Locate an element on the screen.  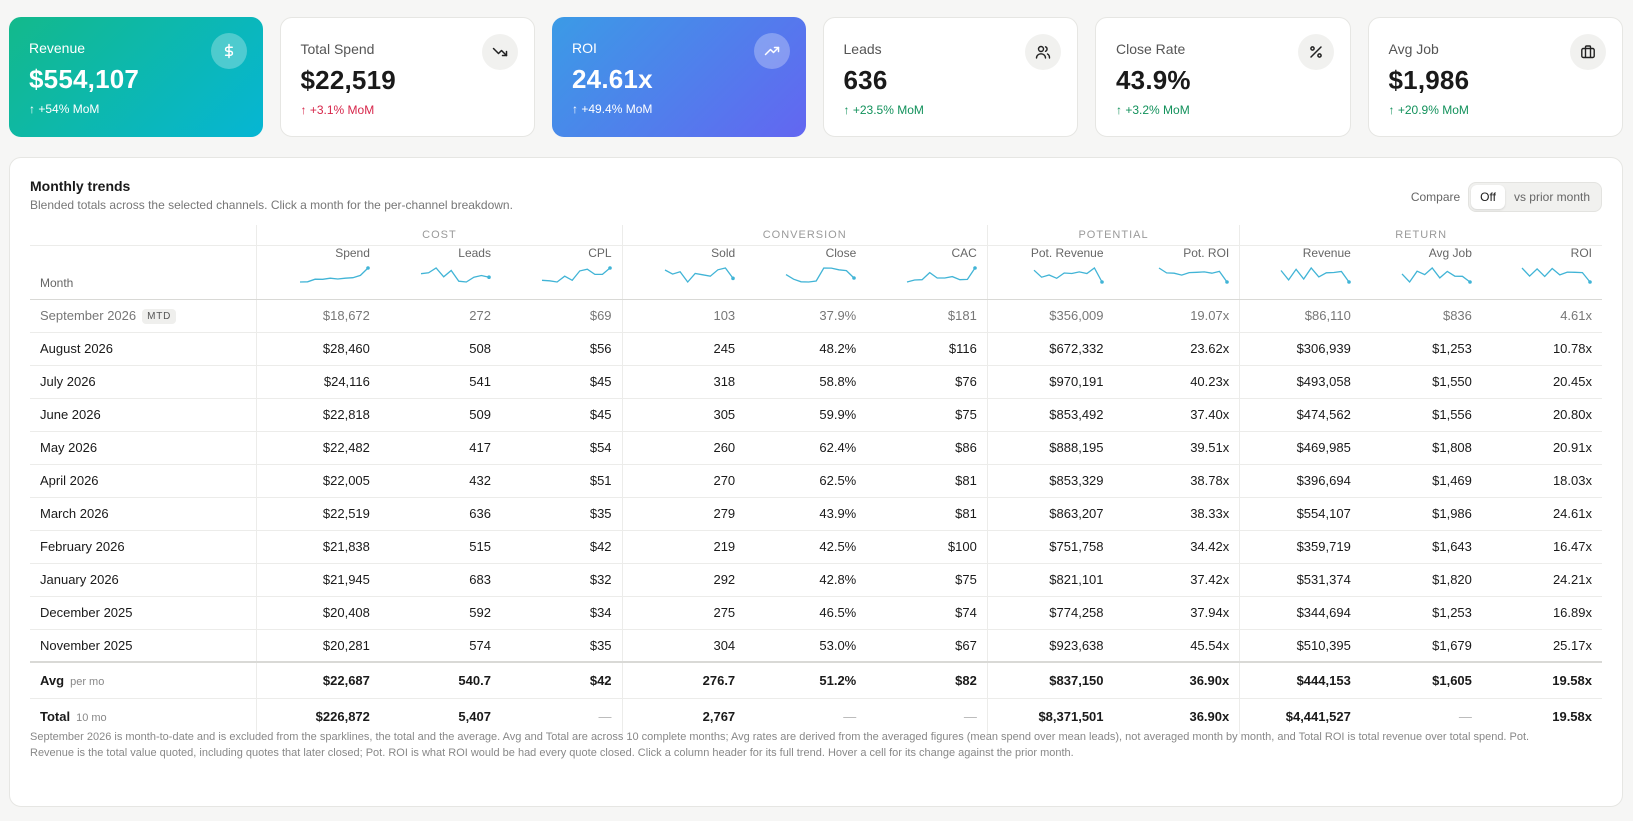
cell-cac: $81 is located at coordinates (927, 481).